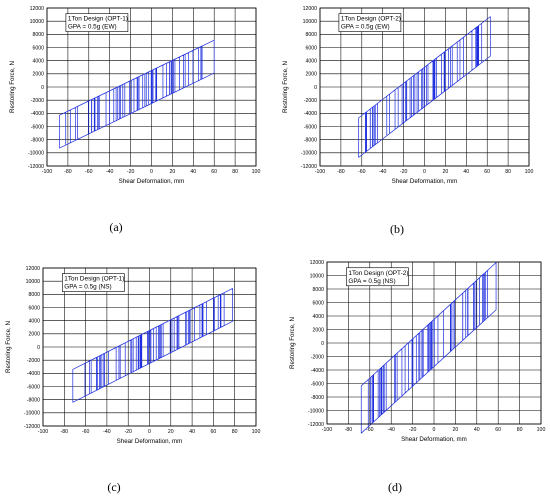 Image resolution: width=550 pixels, height=499 pixels. Describe the element at coordinates (151, 172) in the screenshot. I see `x-axis-a: -100 -80 -60 -40 -20 0 20 40 60 80 100` at that location.